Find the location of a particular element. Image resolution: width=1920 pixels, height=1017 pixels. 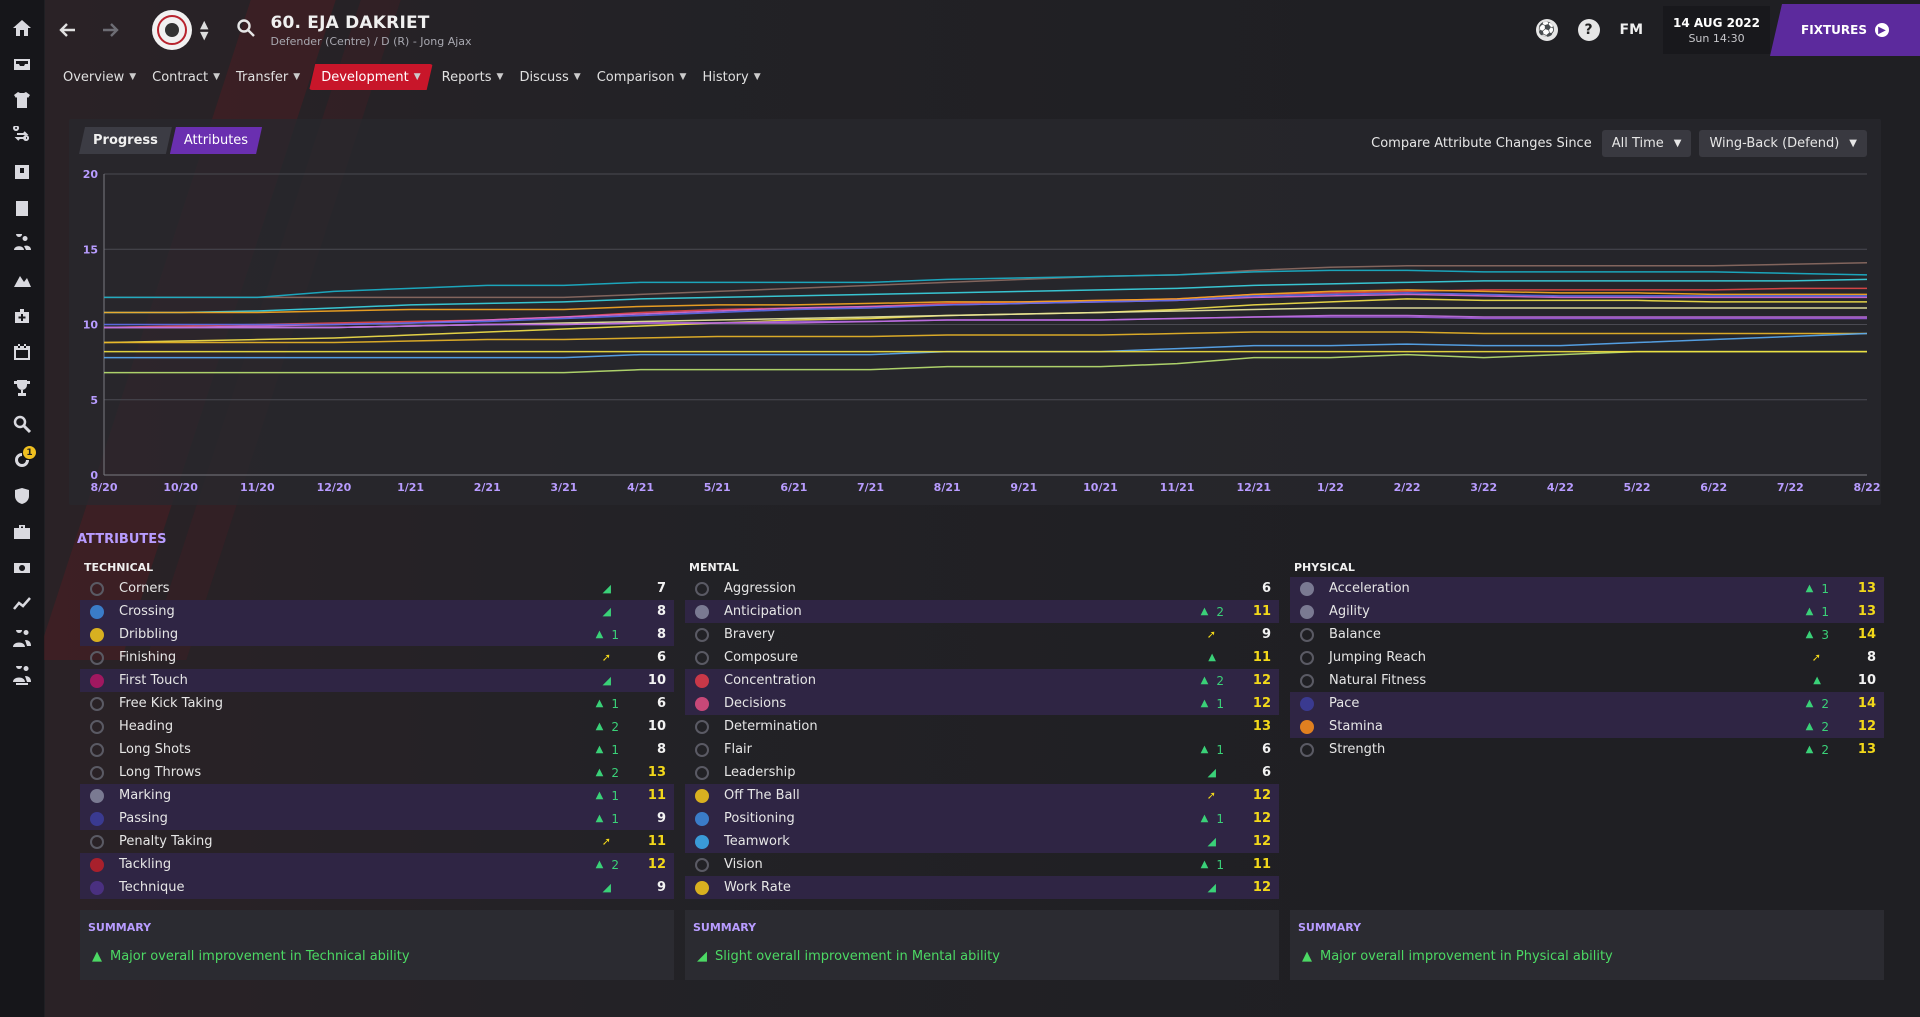

attribute-value: 13 is located at coordinates (1866, 749).